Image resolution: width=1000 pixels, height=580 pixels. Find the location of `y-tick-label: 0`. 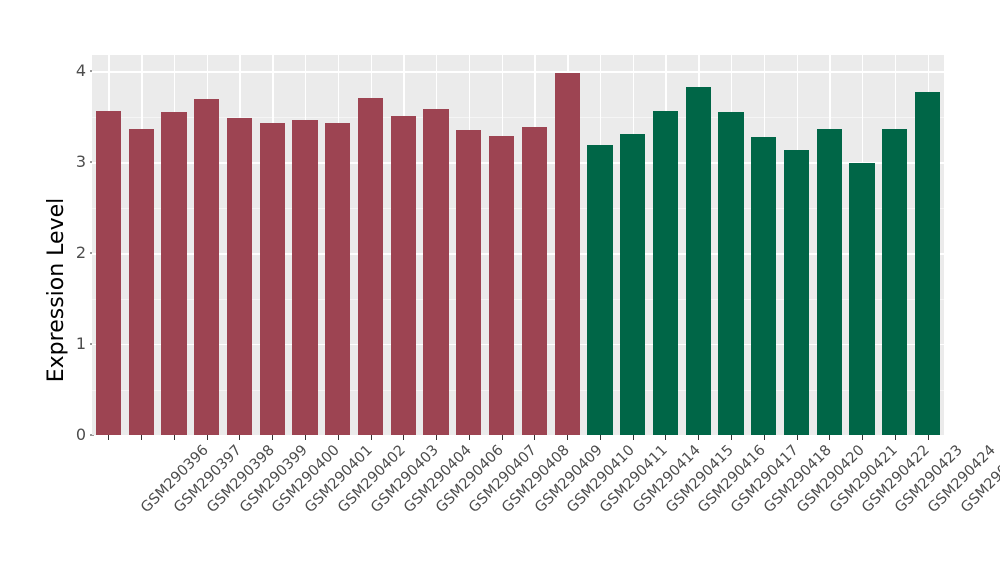

y-tick-label: 0 is located at coordinates (80, 434).